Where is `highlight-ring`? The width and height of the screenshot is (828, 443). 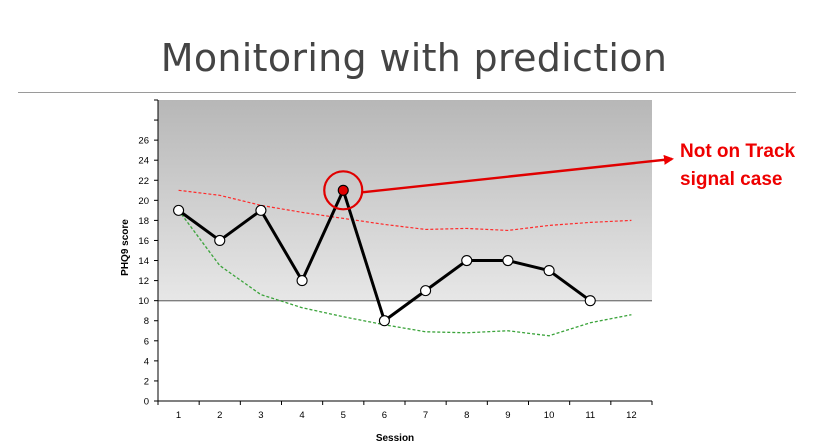 highlight-ring is located at coordinates (343, 190).